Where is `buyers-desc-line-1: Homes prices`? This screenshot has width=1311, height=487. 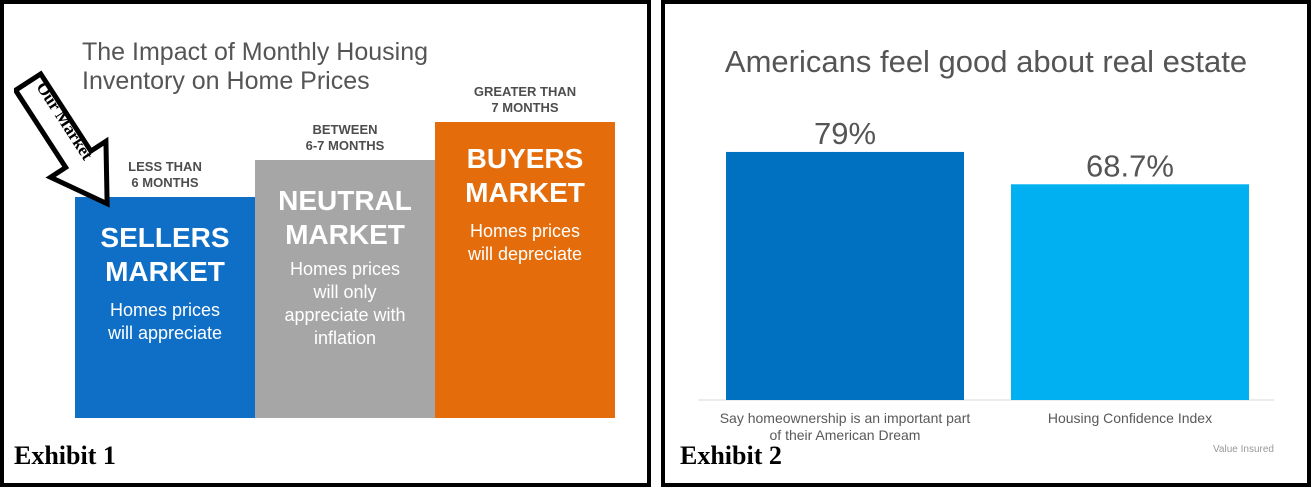 buyers-desc-line-1: Homes prices is located at coordinates (525, 231).